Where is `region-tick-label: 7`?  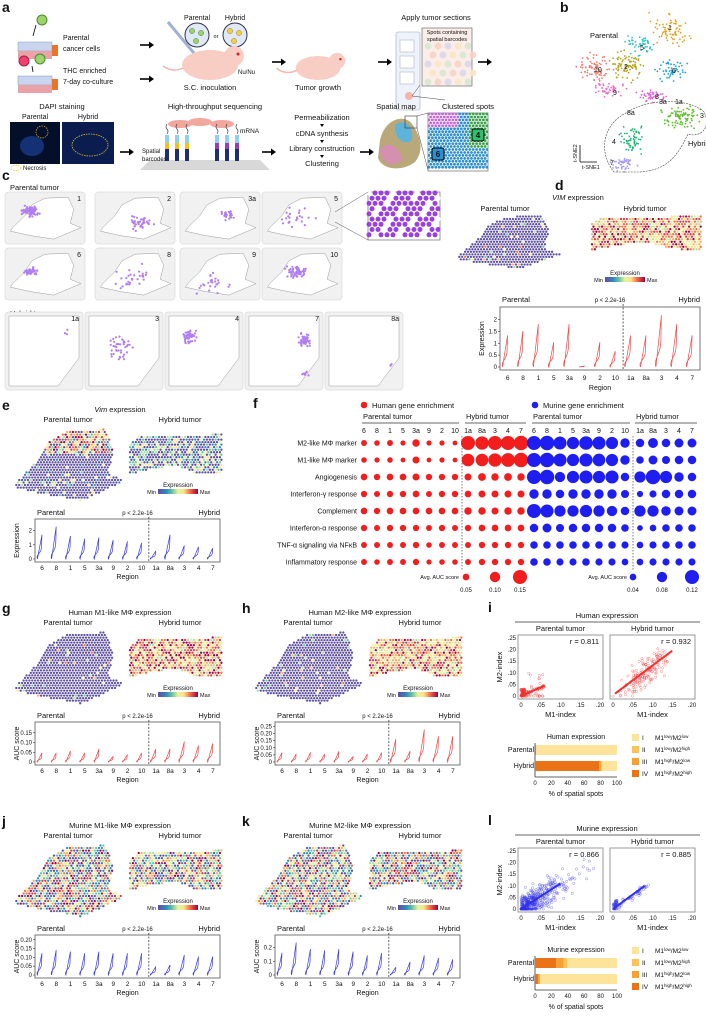 region-tick-label: 7 is located at coordinates (692, 378).